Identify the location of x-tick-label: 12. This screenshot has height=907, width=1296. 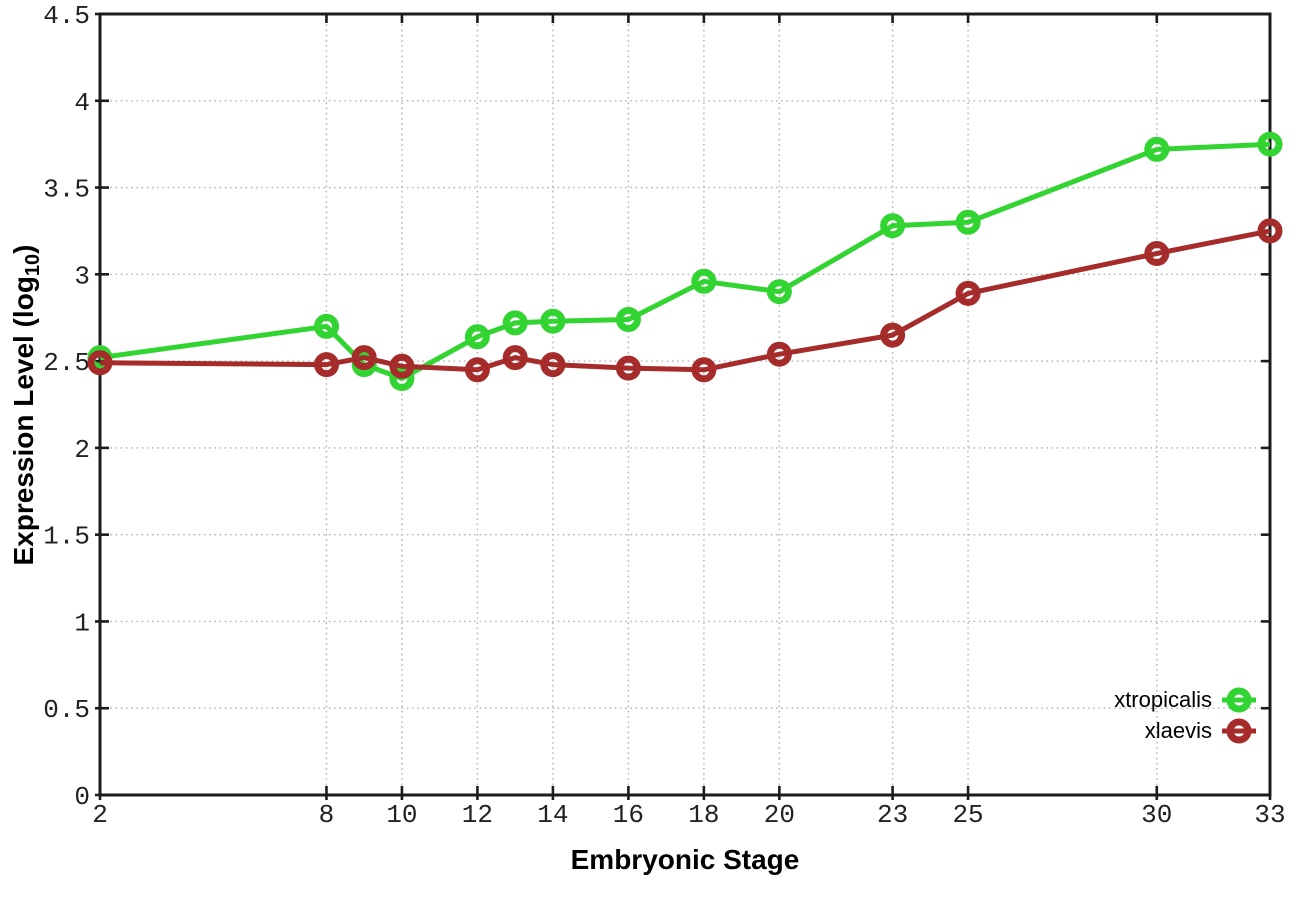
(477, 815).